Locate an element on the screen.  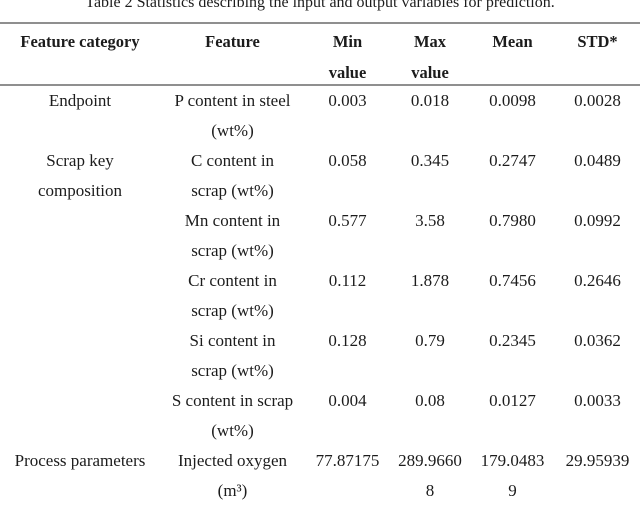
cell-max: 1.878 is located at coordinates (430, 296).